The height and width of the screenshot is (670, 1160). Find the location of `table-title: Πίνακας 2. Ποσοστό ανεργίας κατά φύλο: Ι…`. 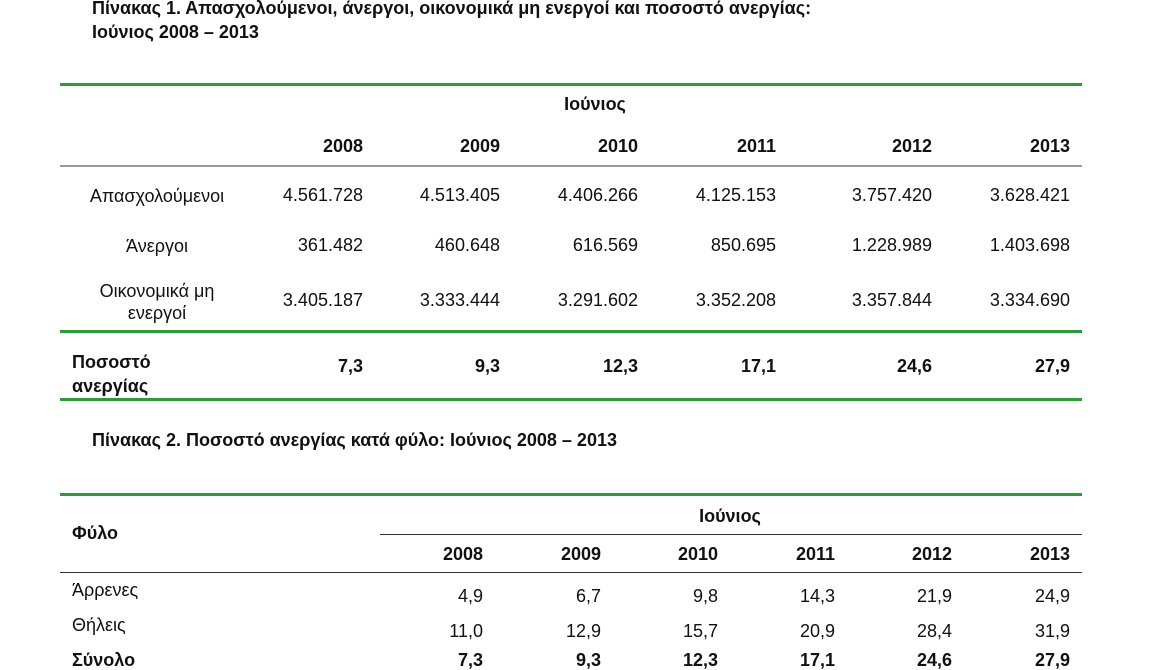

table-title: Πίνακας 2. Ποσοστό ανεργίας κατά φύλο: Ι… is located at coordinates (354, 440).